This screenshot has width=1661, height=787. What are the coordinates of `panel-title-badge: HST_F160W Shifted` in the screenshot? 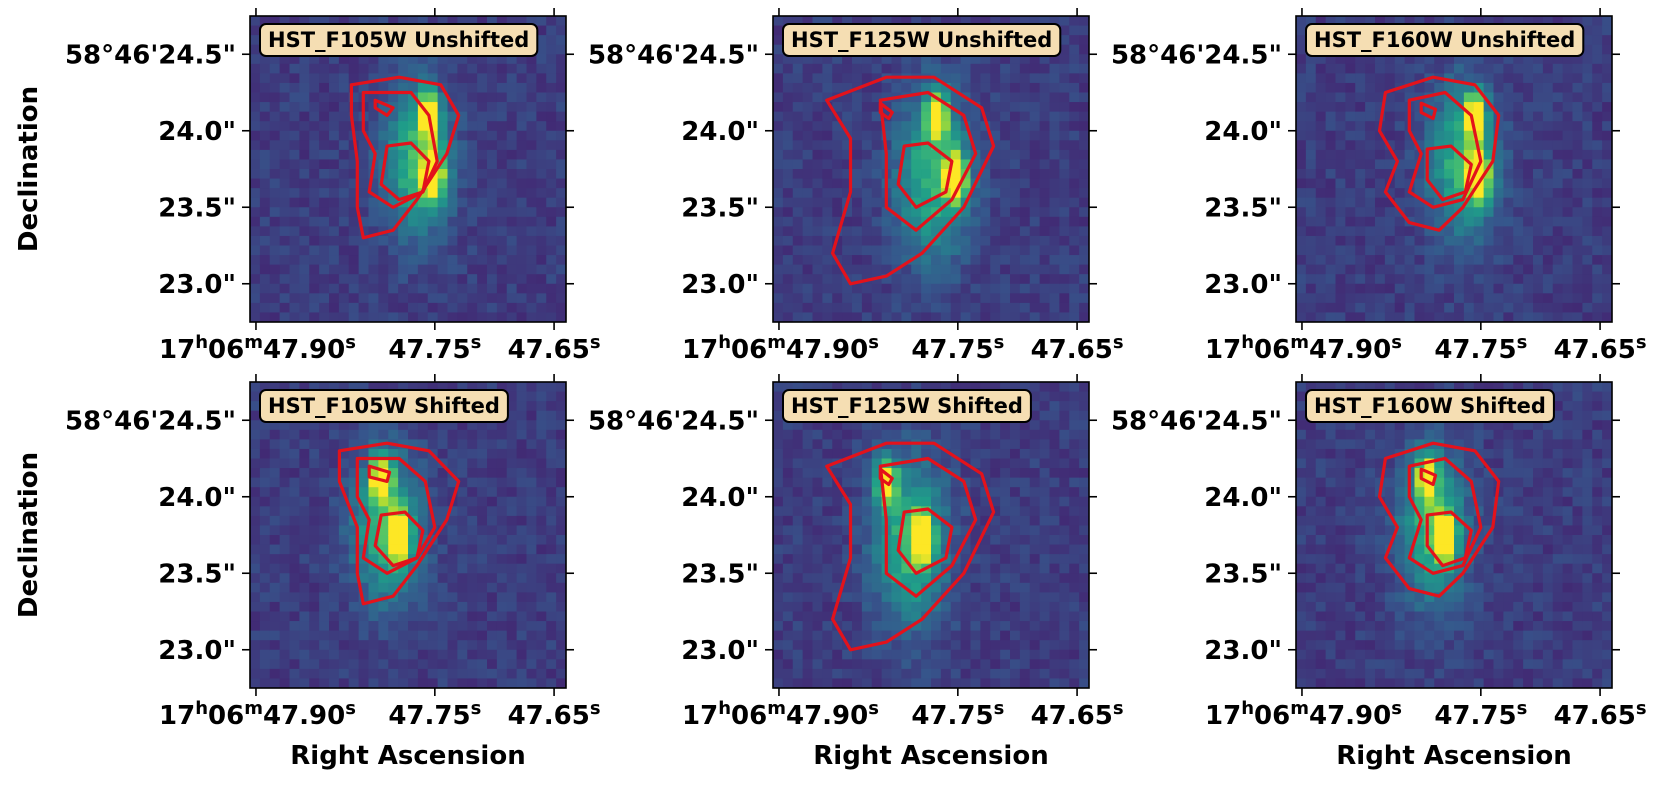 It's located at (1430, 406).